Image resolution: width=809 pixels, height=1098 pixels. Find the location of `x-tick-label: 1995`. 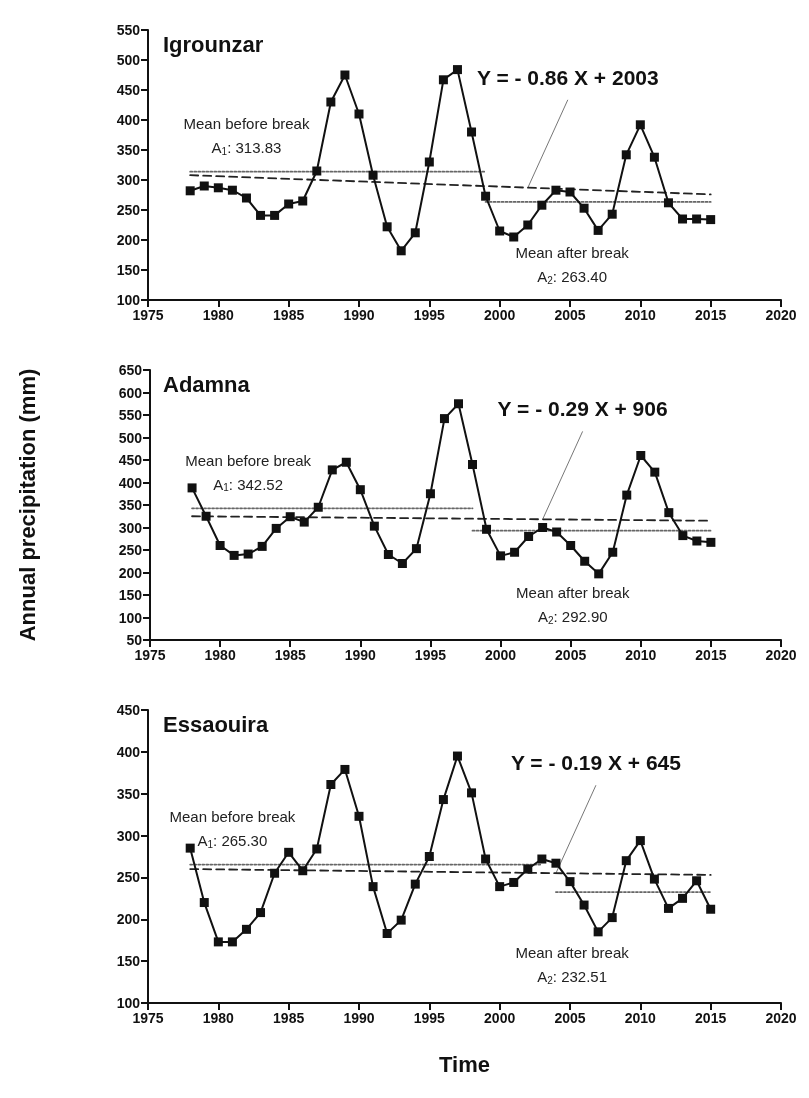

x-tick-label: 1995 is located at coordinates (429, 315).